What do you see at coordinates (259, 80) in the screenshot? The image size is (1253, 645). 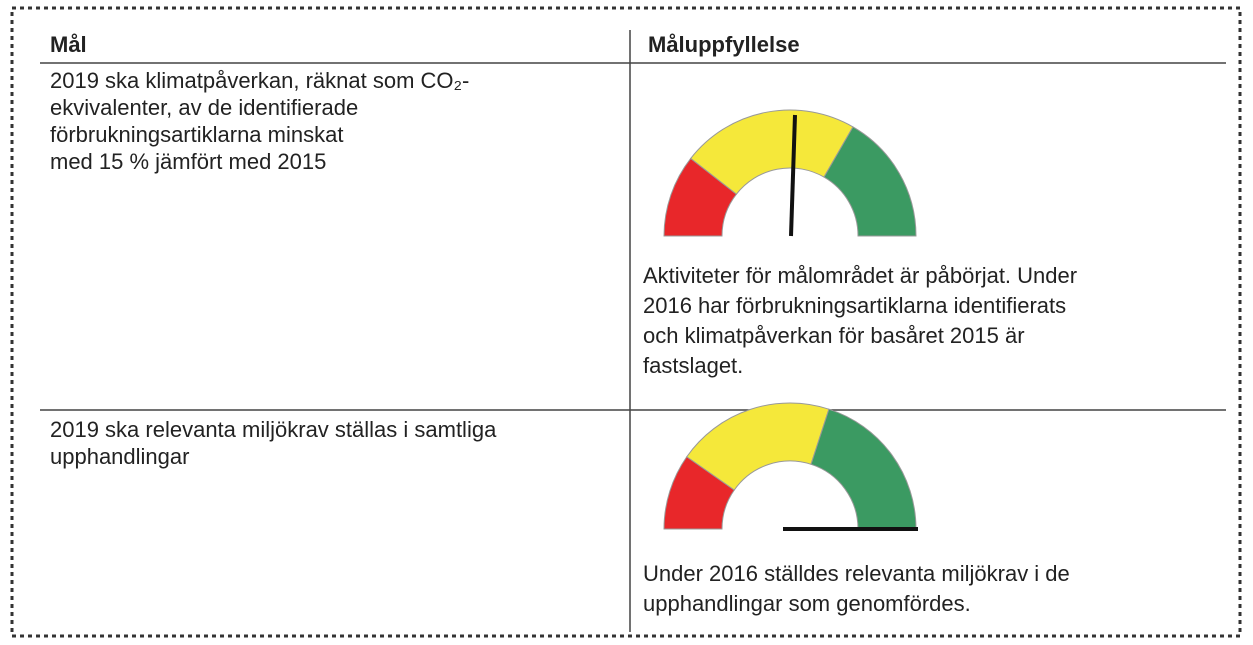 I see `goal-line: 2019 ska klimatpåverkan, räknat som CO₂-` at bounding box center [259, 80].